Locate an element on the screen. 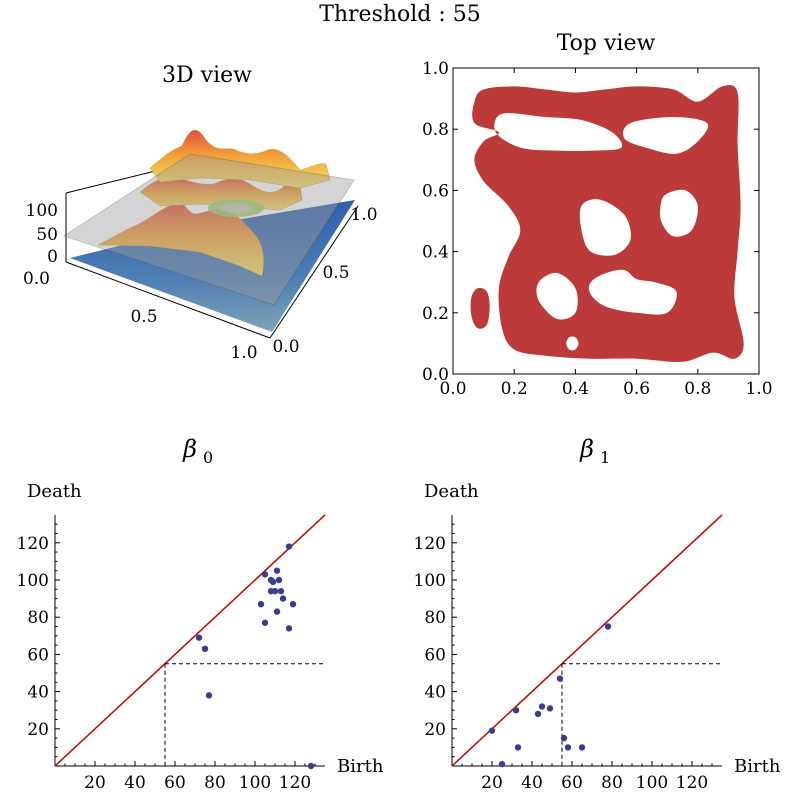 The height and width of the screenshot is (800, 800). tick-x-1-0: 1.0 is located at coordinates (243, 353).